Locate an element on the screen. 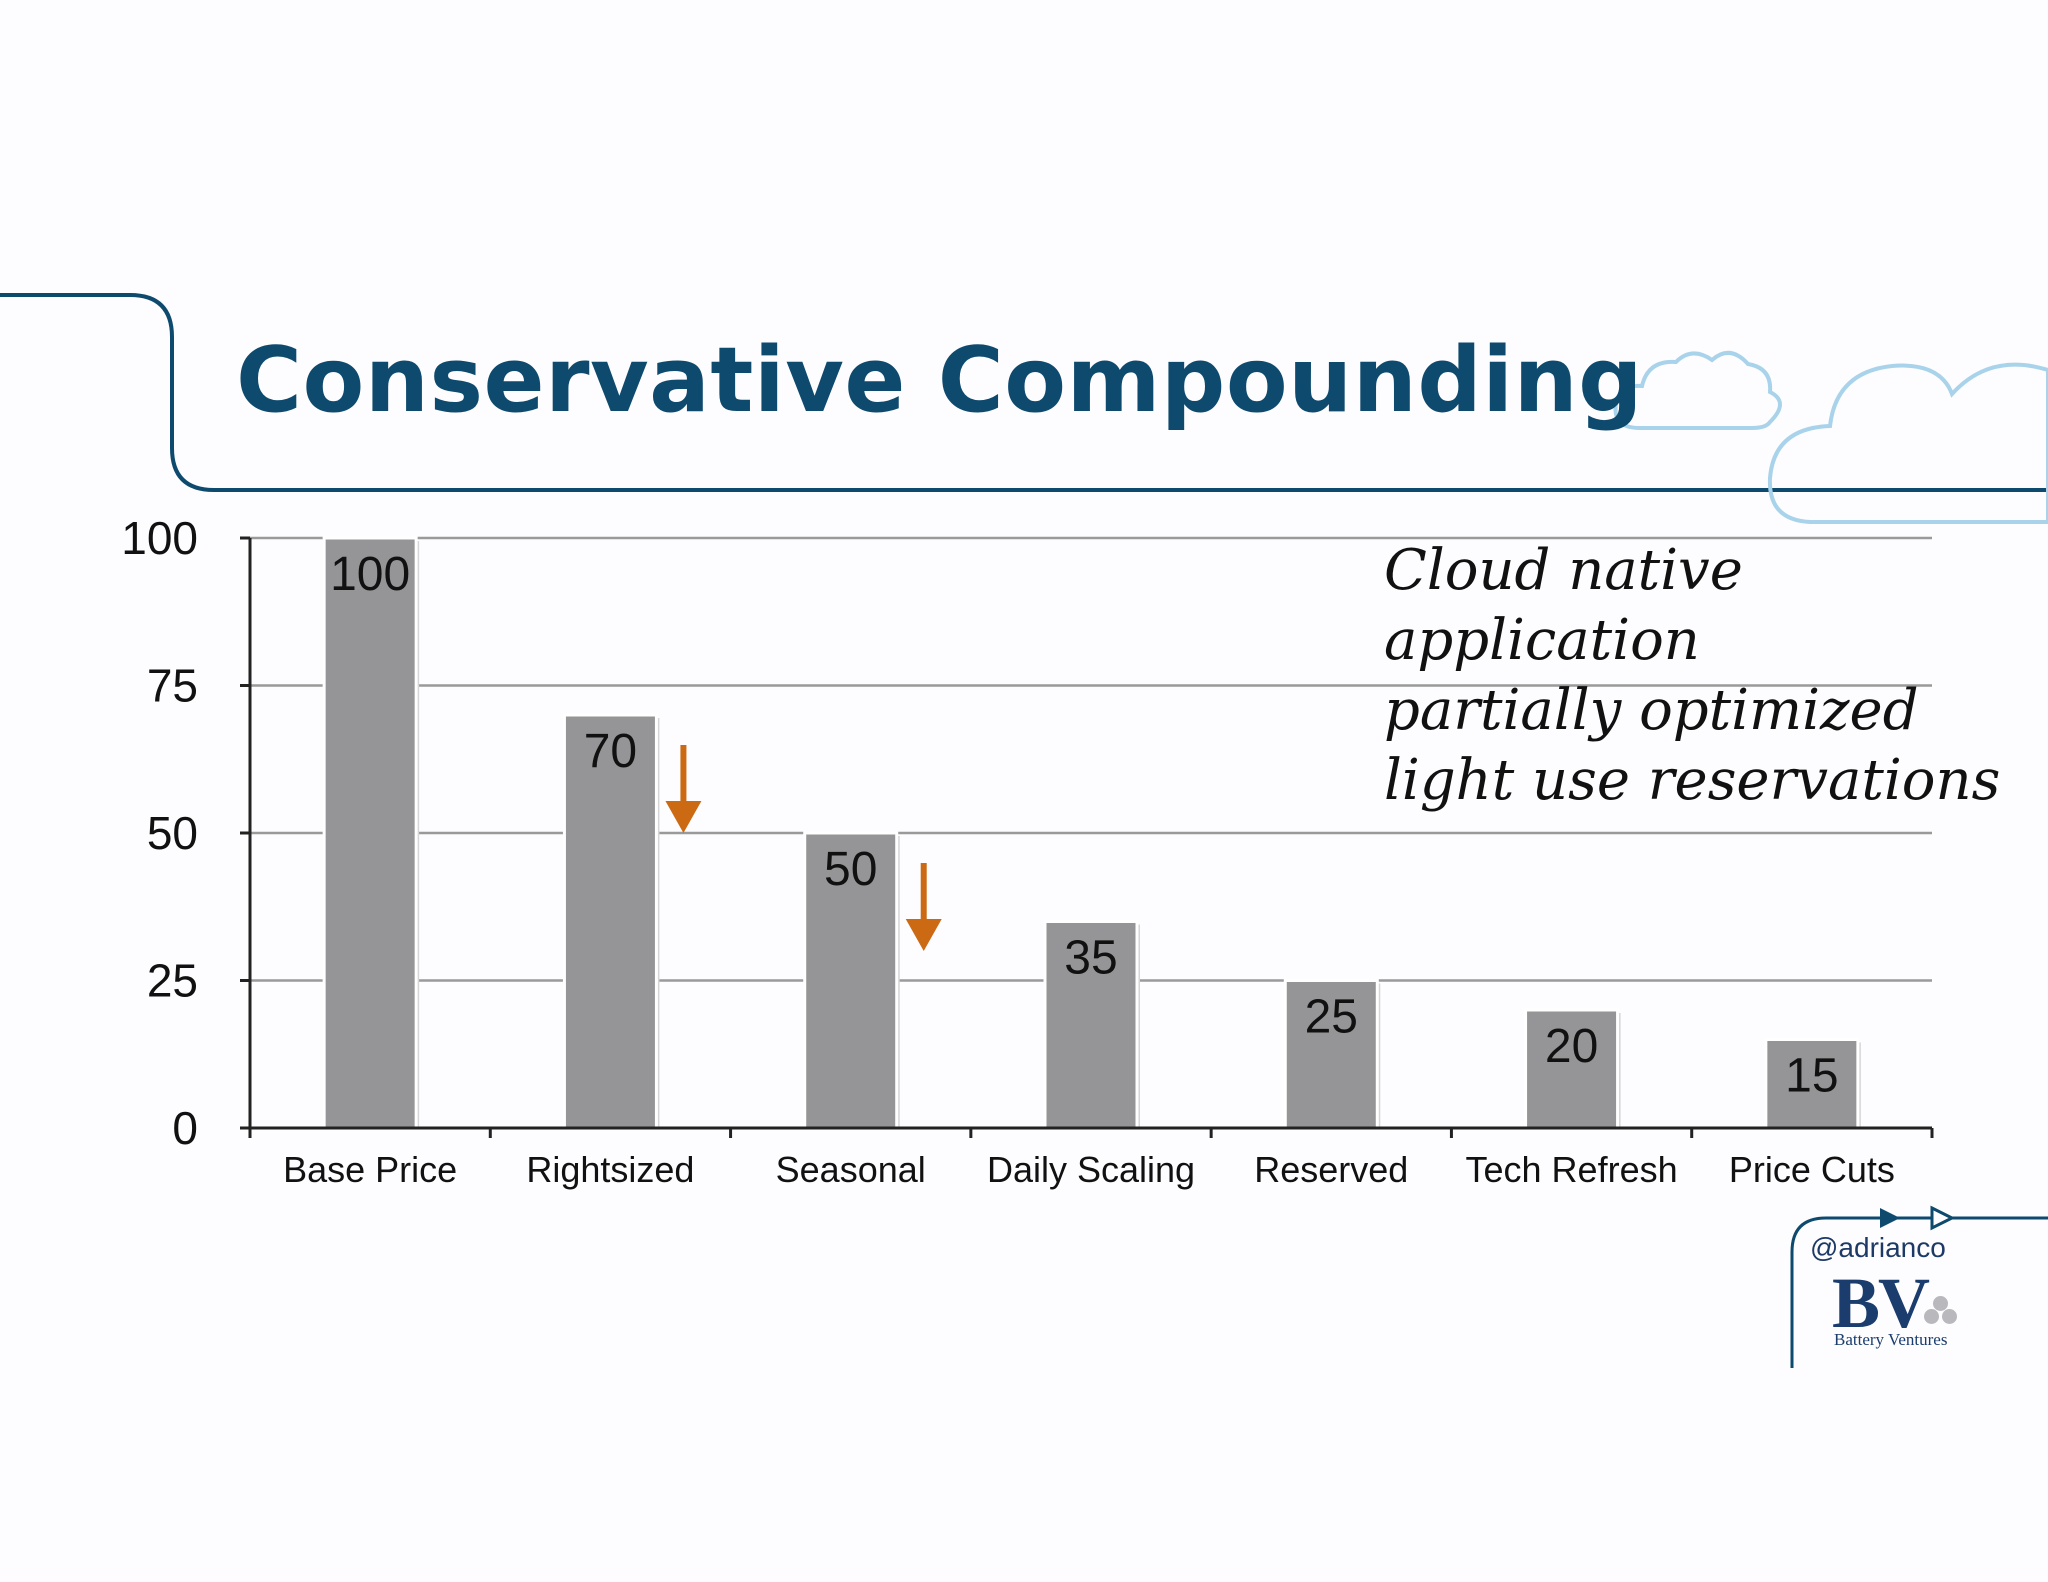 The height and width of the screenshot is (1582, 2048). brand-frame is located at coordinates (1919, 1292).